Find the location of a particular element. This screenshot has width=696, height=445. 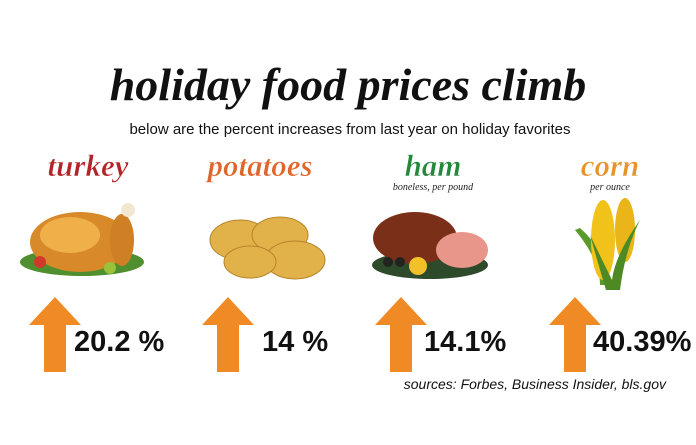

item-name: turkey is located at coordinates (88, 165).